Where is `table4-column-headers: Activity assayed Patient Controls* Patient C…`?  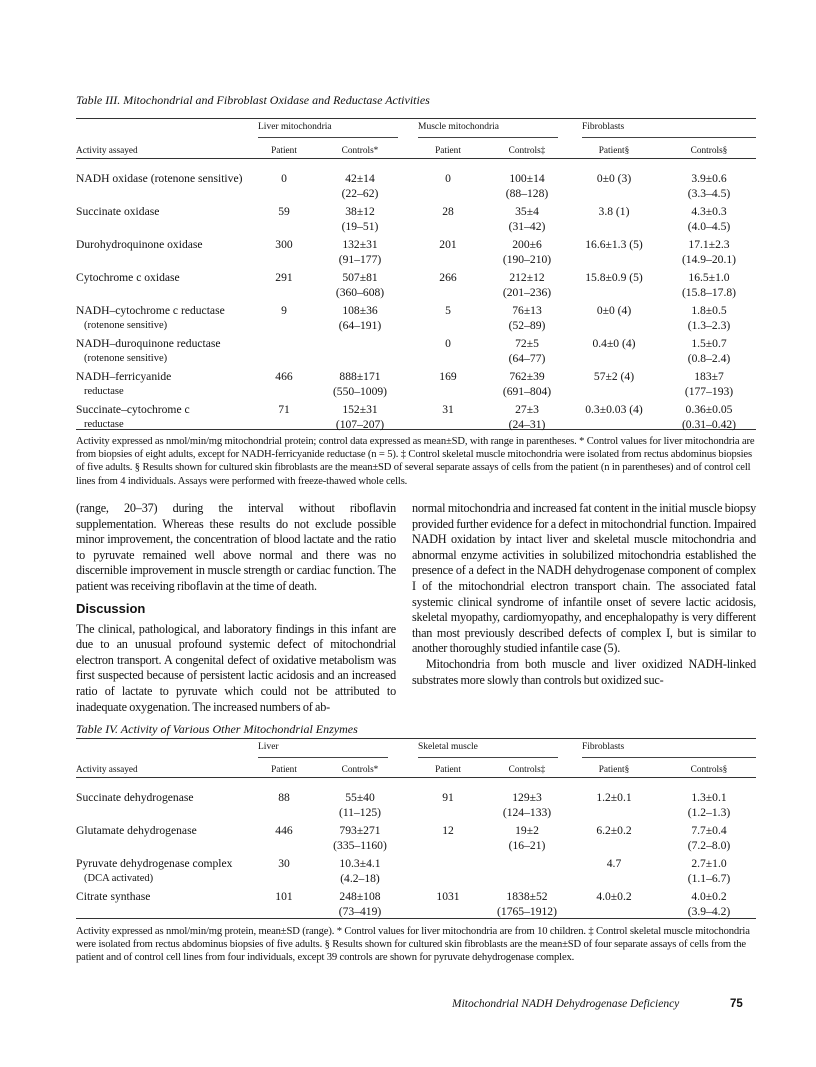
table4-column-headers: Activity assayed Patient Controls* Patient C… is located at coordinates (416, 768).